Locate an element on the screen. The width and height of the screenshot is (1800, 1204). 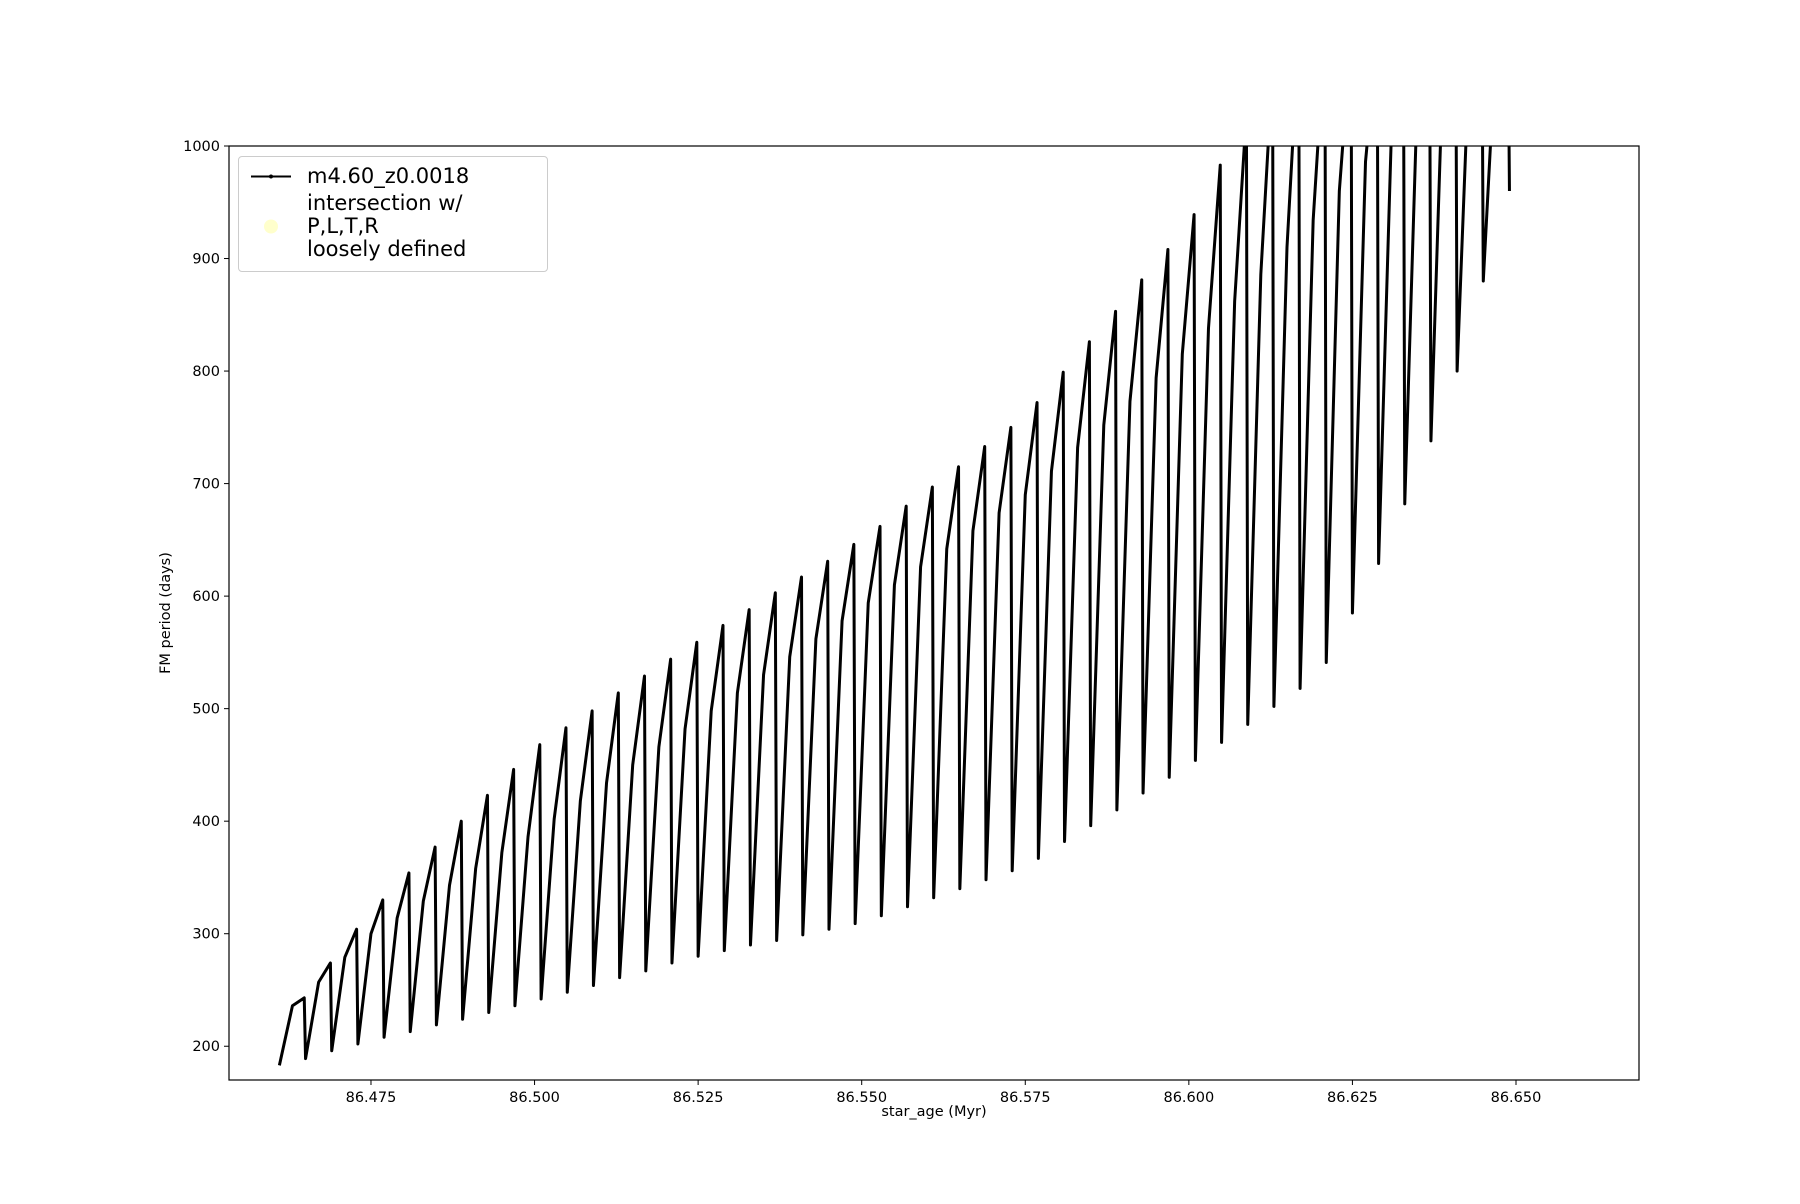
x-tick-label: 86.650 is located at coordinates (1516, 1098).